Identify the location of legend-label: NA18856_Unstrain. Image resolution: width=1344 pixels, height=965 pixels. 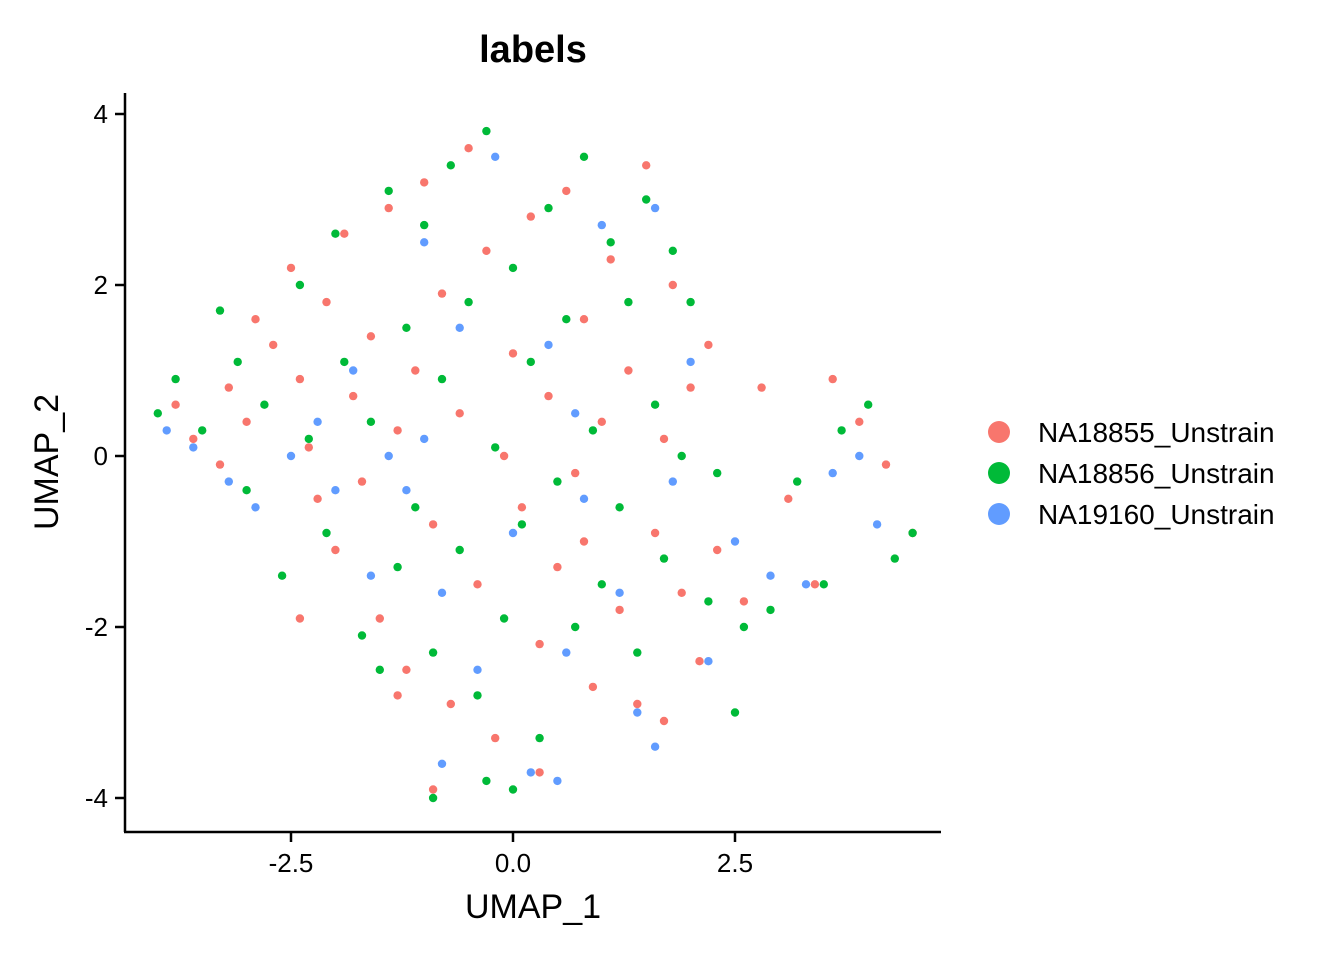
(1156, 473).